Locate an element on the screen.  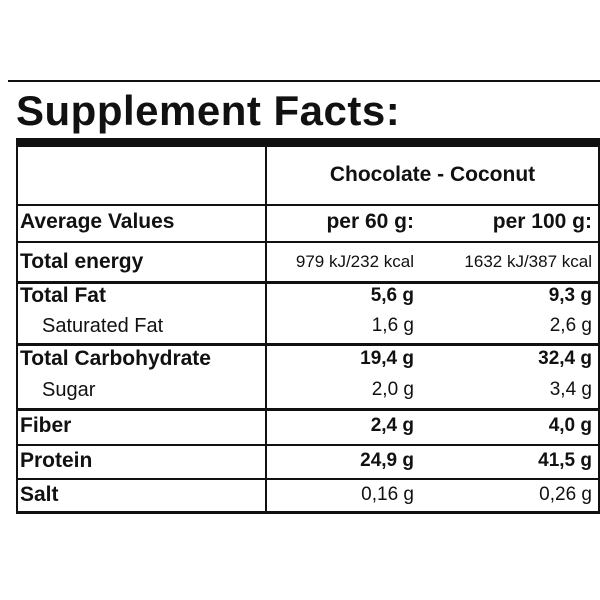
table-border-right is located at coordinates (599, 330).